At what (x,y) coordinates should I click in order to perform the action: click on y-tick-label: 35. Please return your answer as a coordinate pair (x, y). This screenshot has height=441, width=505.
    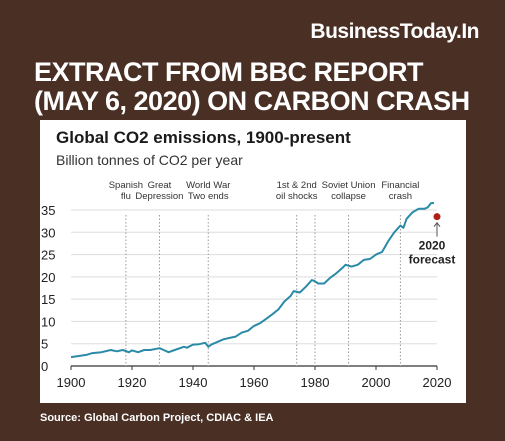
    Looking at the image, I should click on (48, 210).